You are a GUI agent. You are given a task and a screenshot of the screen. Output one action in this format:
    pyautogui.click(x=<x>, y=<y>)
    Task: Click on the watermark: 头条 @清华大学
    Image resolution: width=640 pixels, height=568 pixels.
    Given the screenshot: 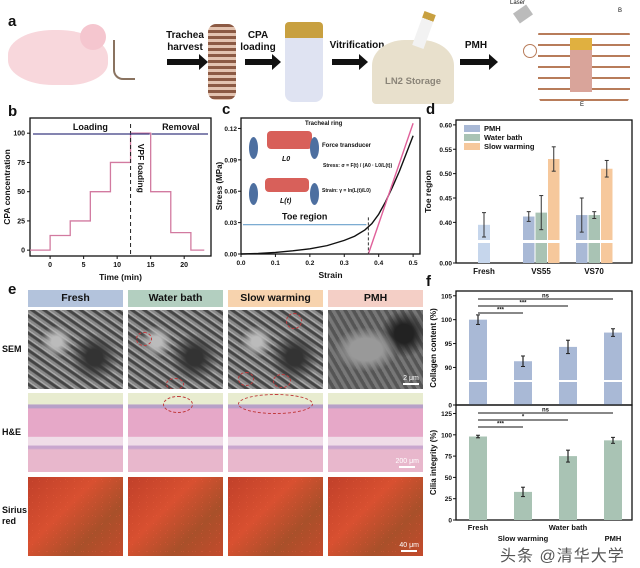 What is the action you would take?
    pyautogui.click(x=562, y=556)
    